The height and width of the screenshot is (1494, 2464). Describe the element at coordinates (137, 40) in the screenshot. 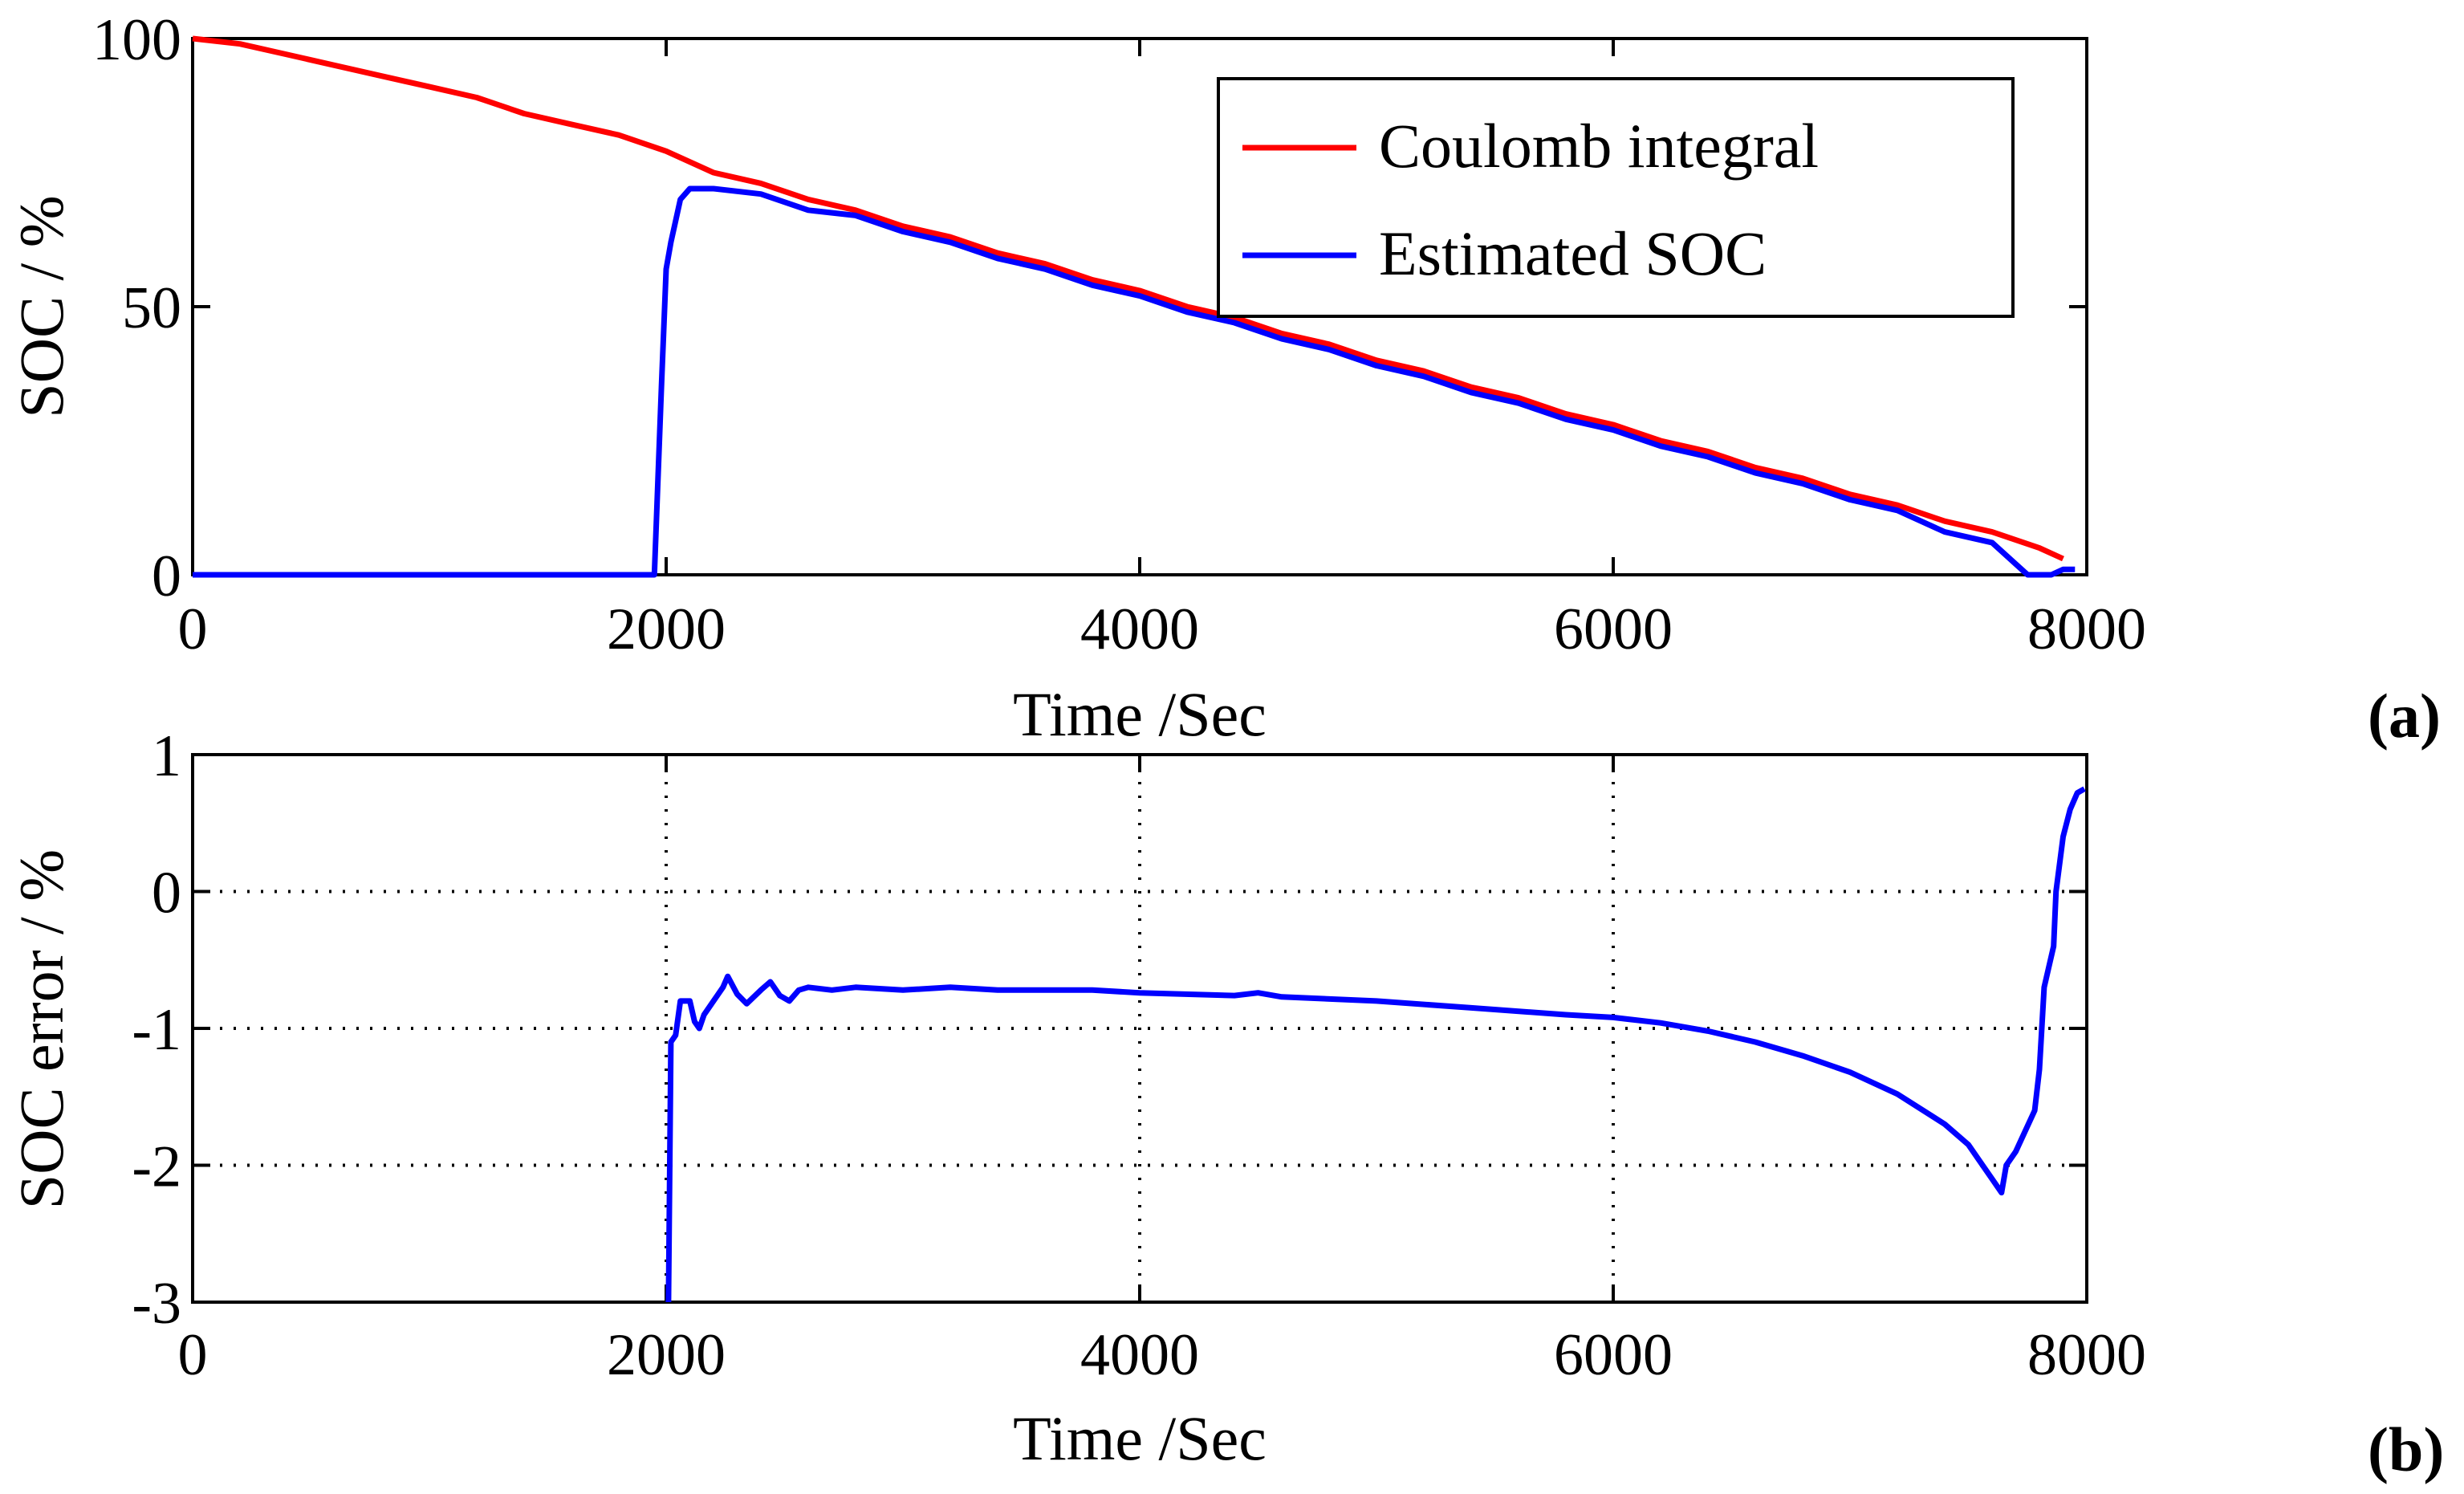

I see `panel-a-y-tick-label: 100` at that location.